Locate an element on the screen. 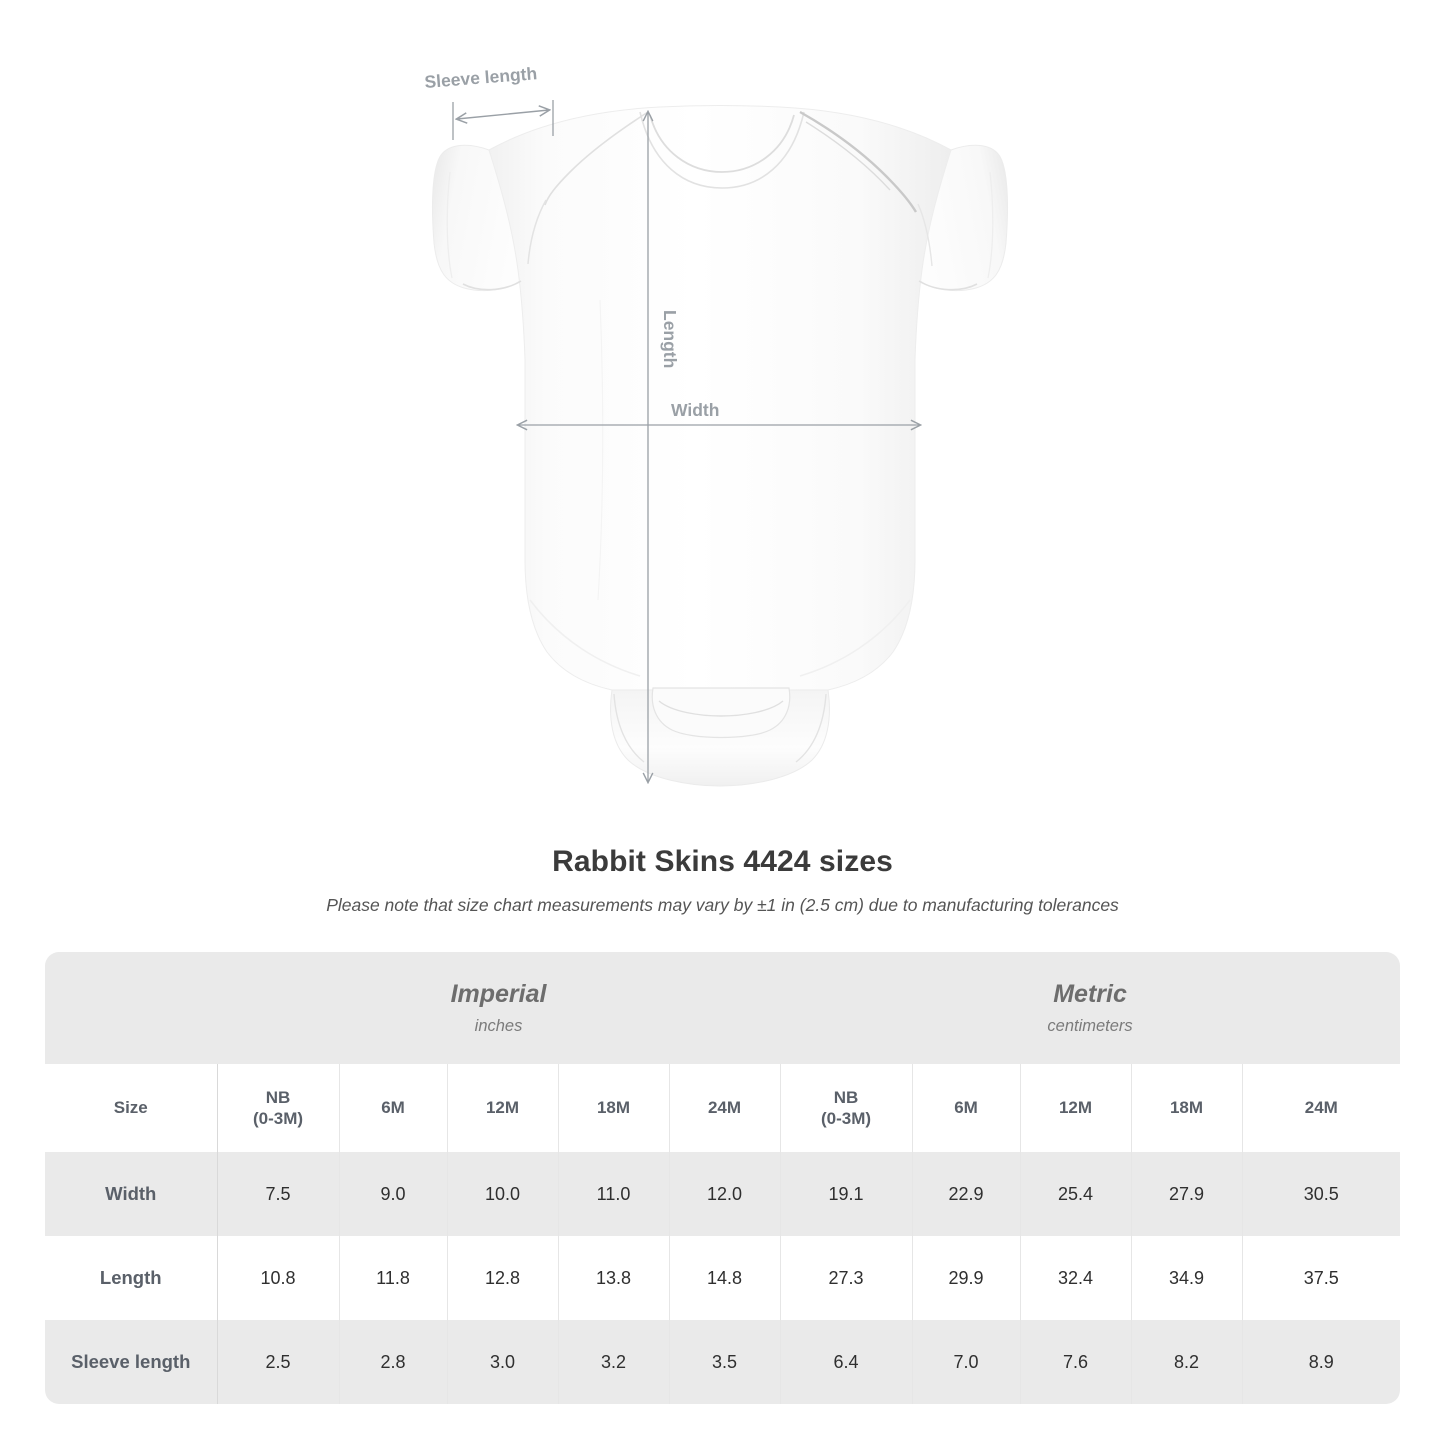  crotch-snap-flap is located at coordinates (721, 713).